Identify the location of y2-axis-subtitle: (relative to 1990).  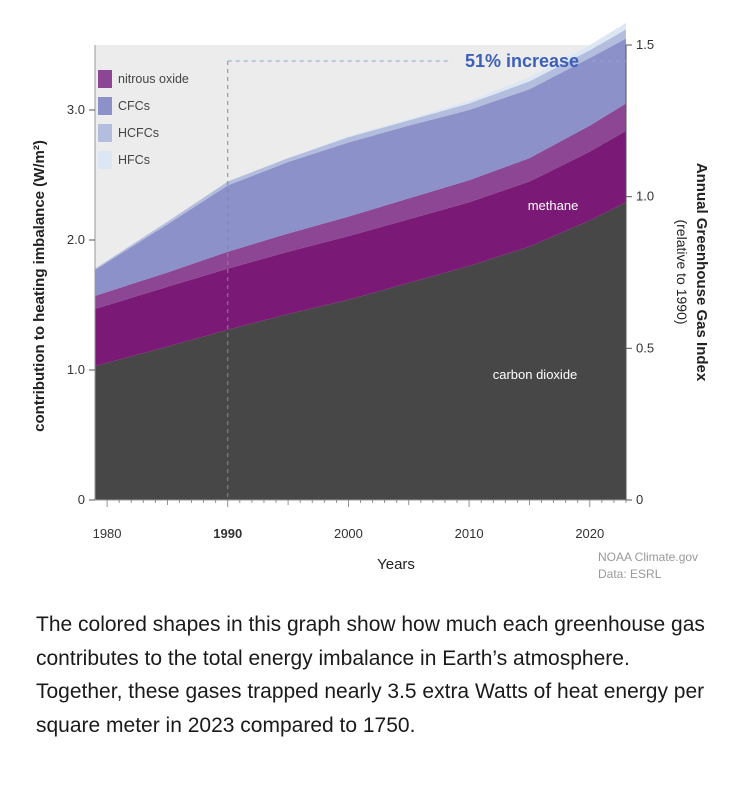
(682, 271).